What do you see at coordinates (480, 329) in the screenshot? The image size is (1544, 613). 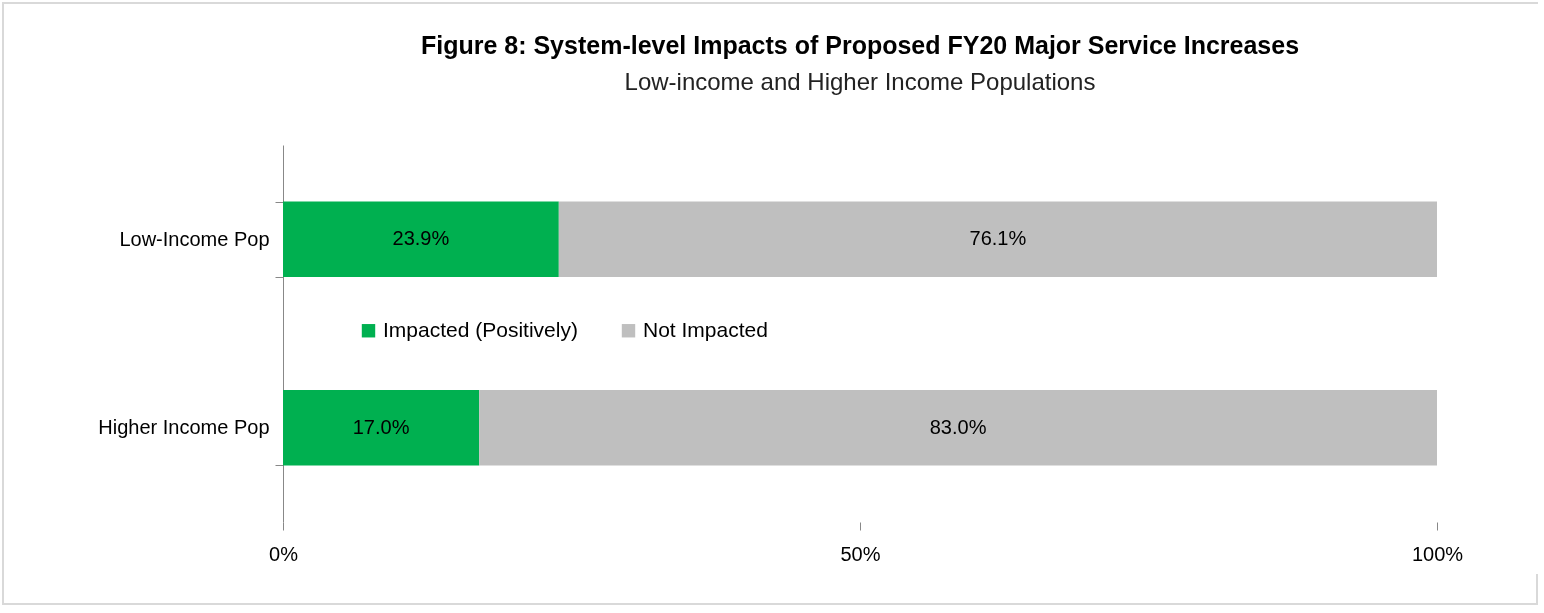 I see `legend-label: Impacted (Positively)` at bounding box center [480, 329].